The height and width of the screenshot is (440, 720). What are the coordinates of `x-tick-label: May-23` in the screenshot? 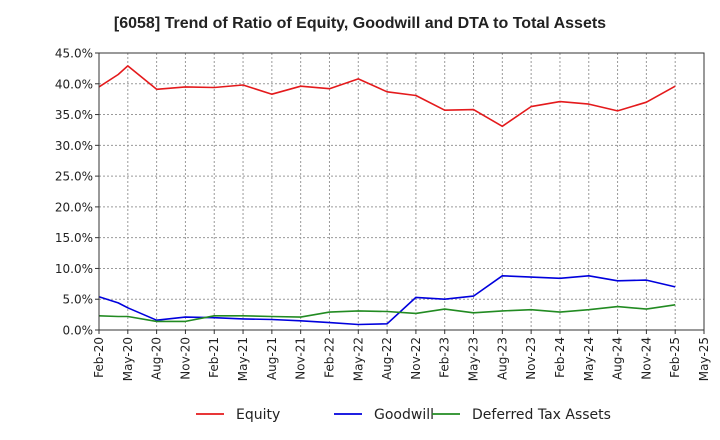 It's located at (474, 359).